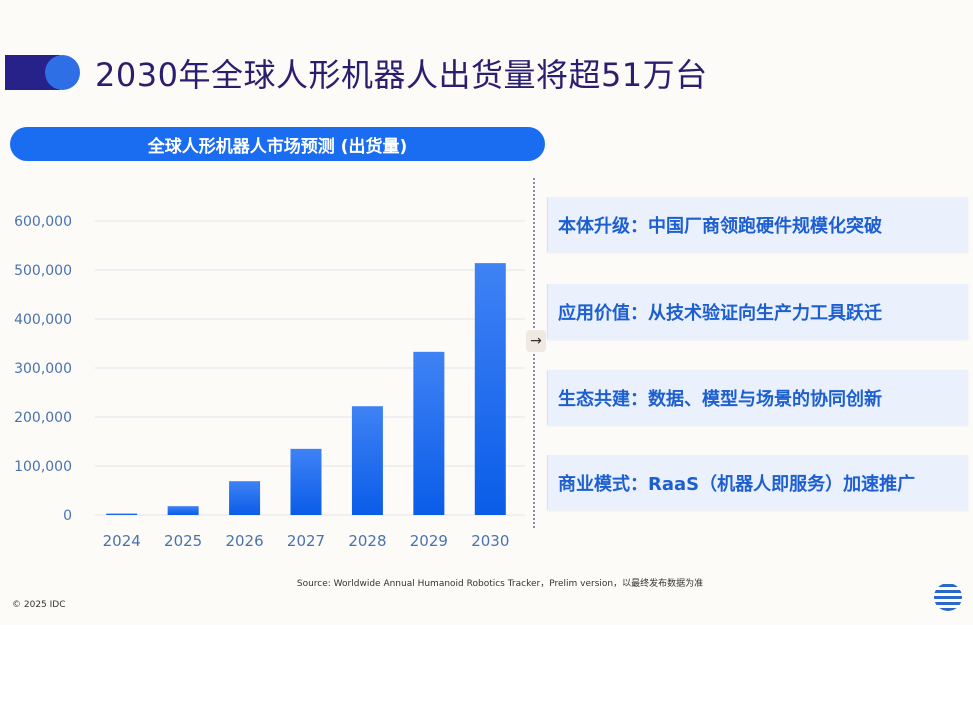 The height and width of the screenshot is (704, 973). Describe the element at coordinates (536, 341) in the screenshot. I see `arrow-right-icon: →` at that location.